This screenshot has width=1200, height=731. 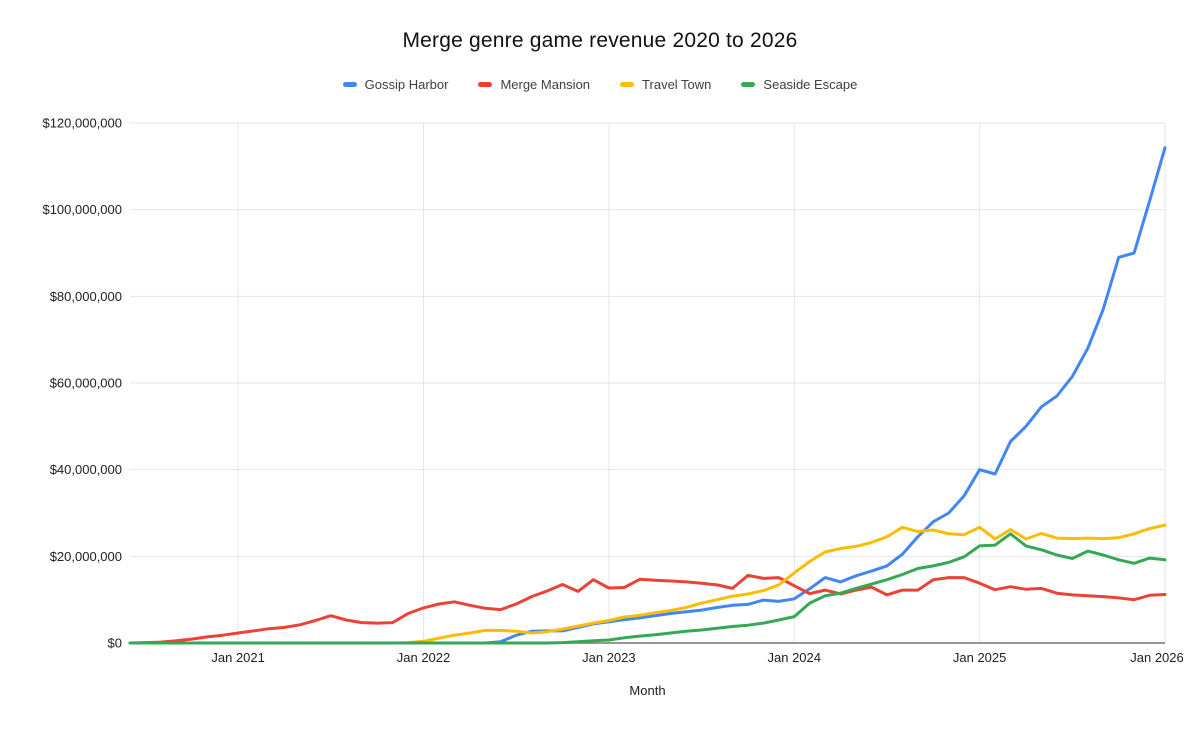 I want to click on series-line-seaside-escape, so click(x=647, y=588).